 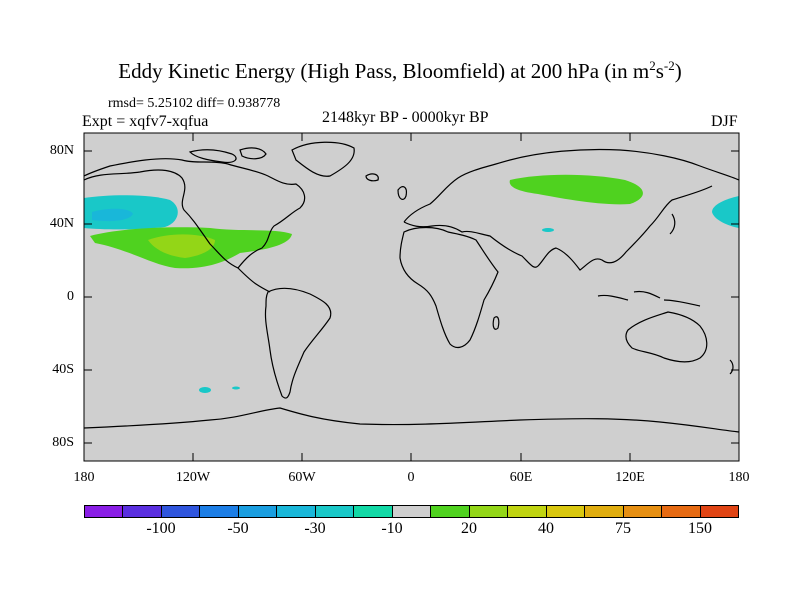 I want to click on coast-arctic-islands, so click(x=212, y=156).